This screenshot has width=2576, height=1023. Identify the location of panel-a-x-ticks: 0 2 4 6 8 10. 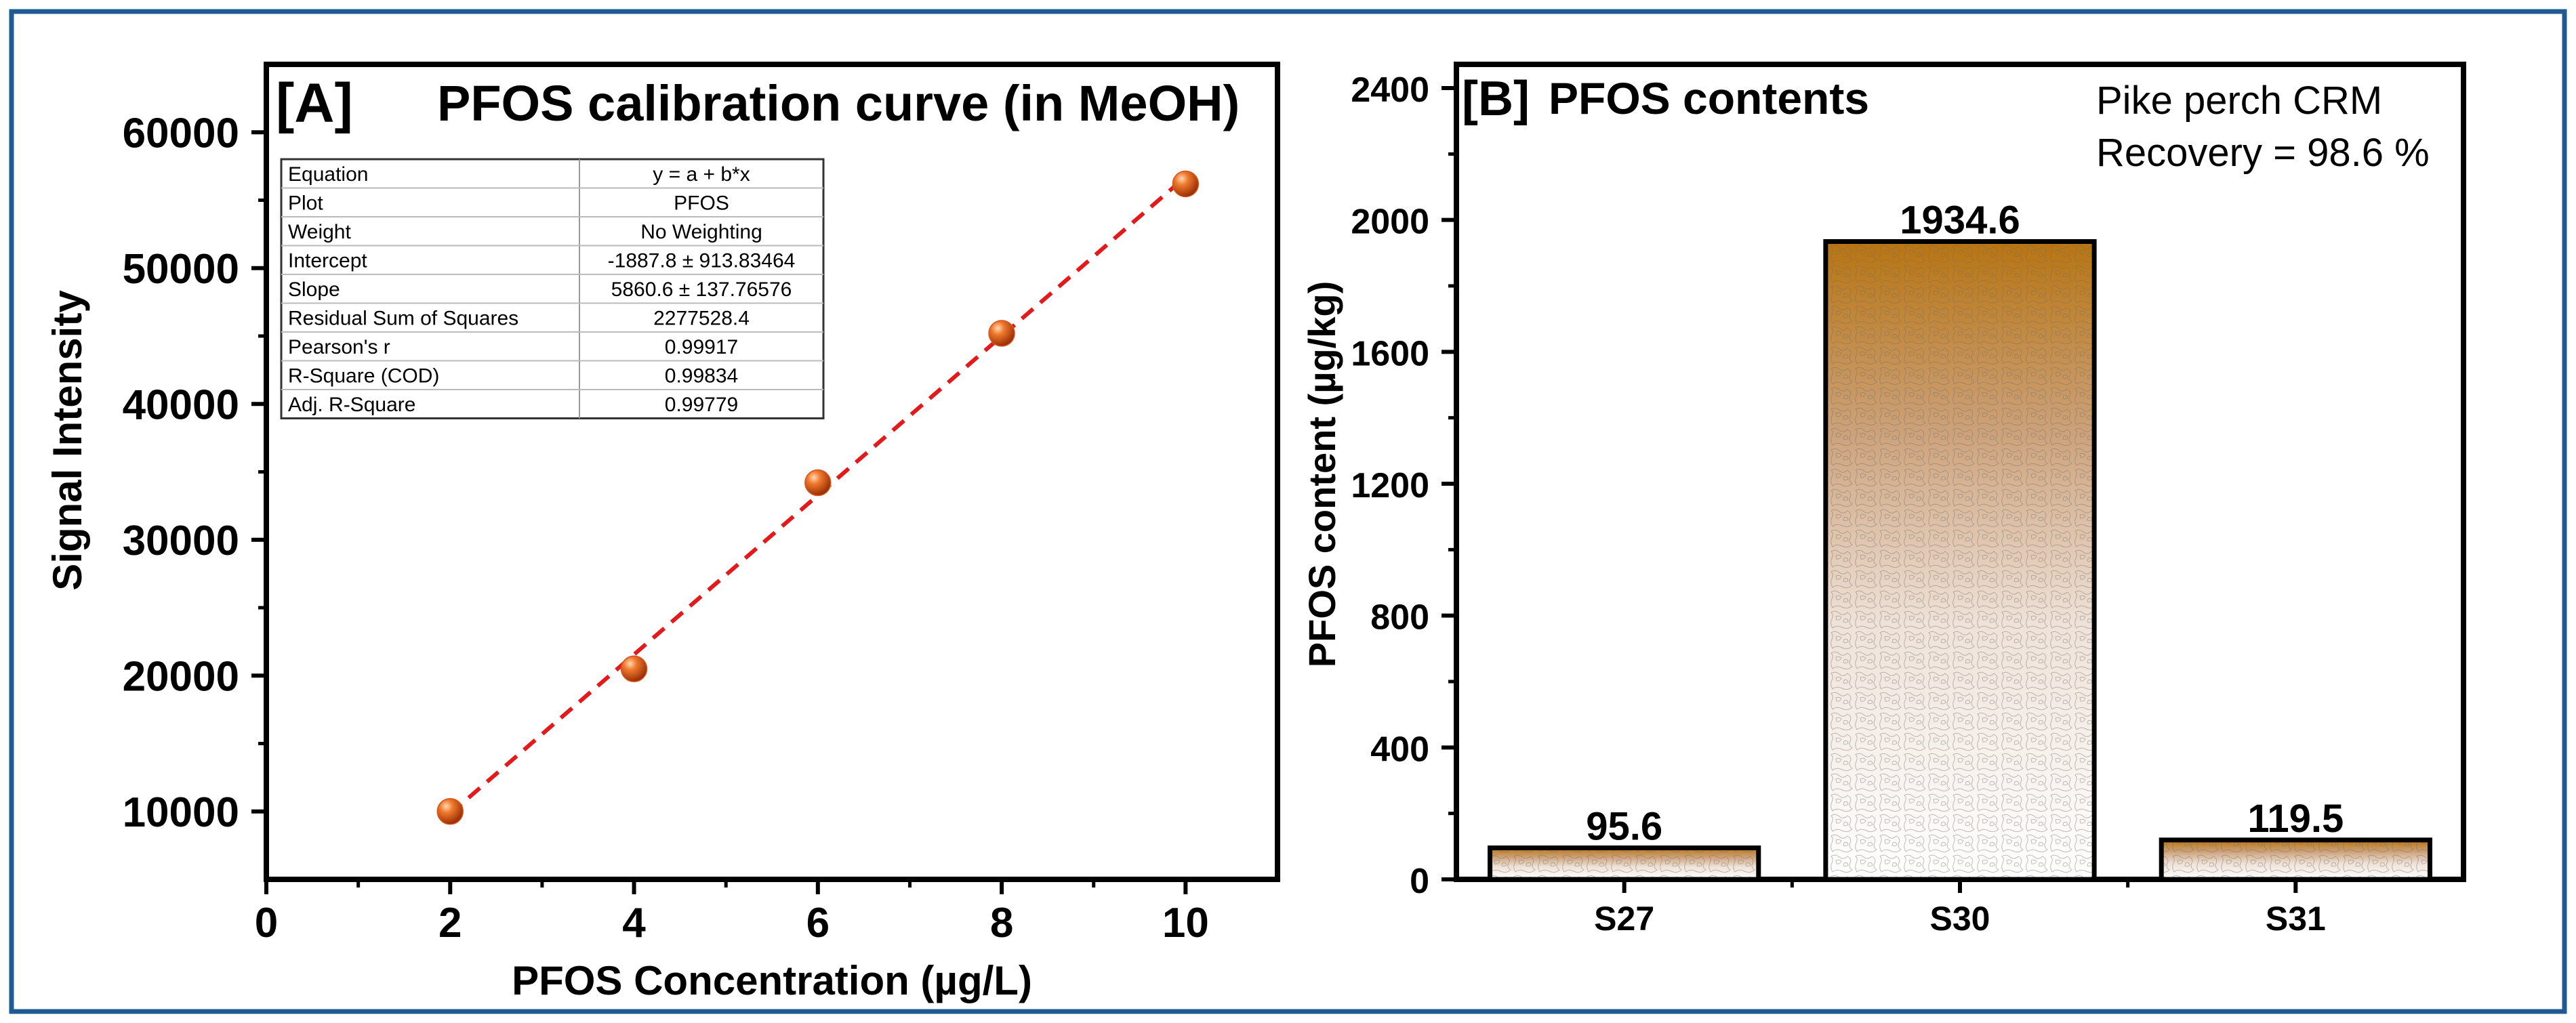
(732, 912).